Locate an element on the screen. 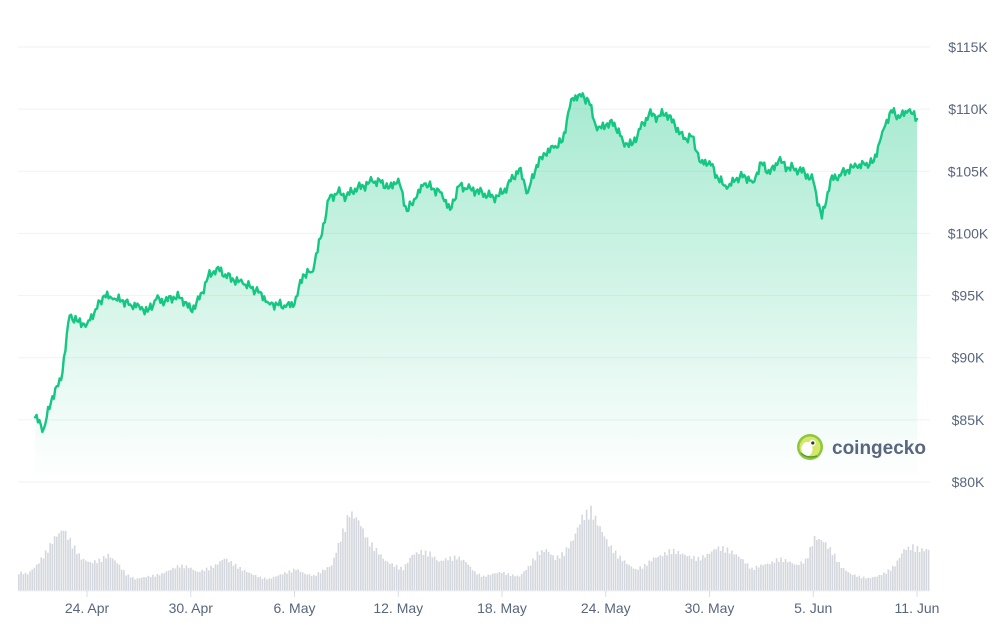  volume-bars is located at coordinates (474, 548).